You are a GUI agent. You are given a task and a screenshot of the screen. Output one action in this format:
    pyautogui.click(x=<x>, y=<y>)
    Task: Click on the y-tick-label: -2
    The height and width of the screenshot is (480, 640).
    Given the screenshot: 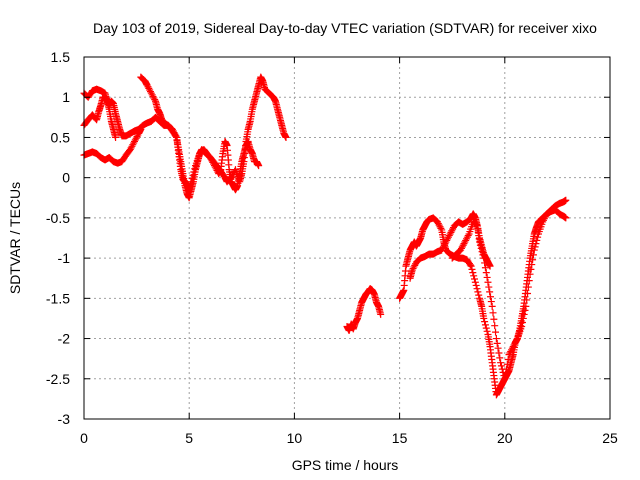 What is the action you would take?
    pyautogui.click(x=64, y=339)
    